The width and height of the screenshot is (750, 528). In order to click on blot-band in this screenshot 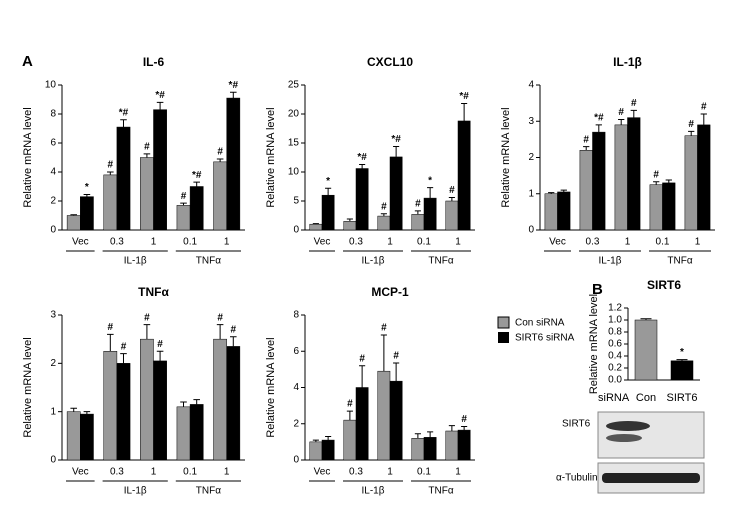, I will do `click(624, 438)`.